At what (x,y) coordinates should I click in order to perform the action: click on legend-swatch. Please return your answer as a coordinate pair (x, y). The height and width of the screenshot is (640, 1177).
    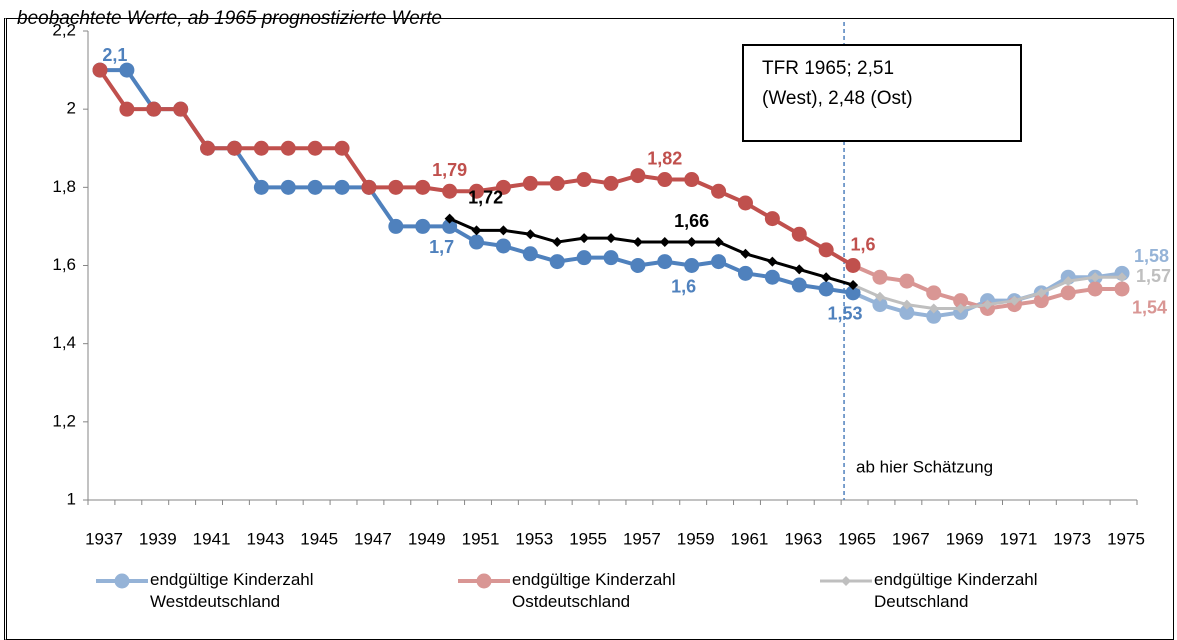
    Looking at the image, I should click on (846, 581).